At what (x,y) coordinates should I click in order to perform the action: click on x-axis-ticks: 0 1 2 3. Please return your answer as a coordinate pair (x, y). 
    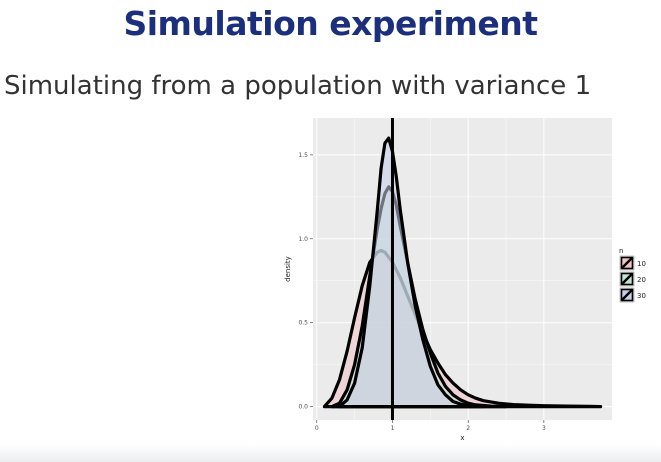
    Looking at the image, I should click on (430, 426).